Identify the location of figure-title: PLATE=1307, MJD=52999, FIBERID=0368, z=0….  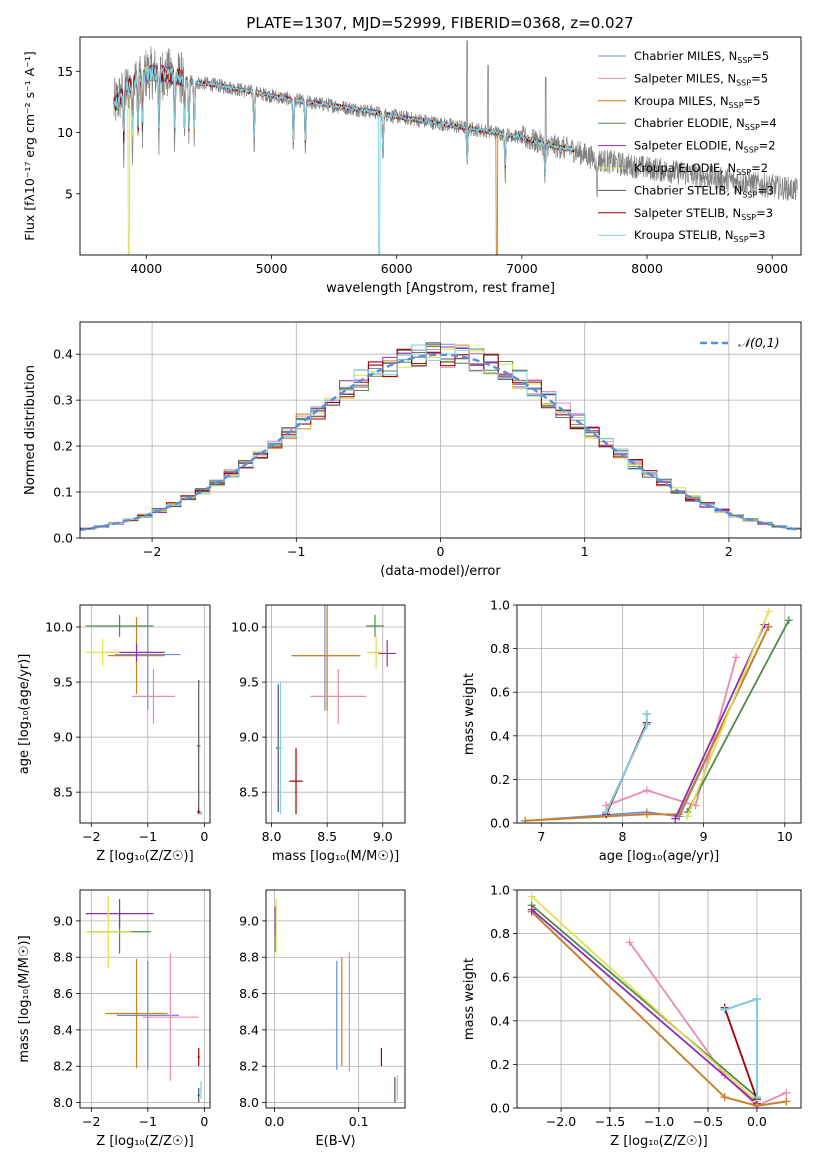
(439, 23).